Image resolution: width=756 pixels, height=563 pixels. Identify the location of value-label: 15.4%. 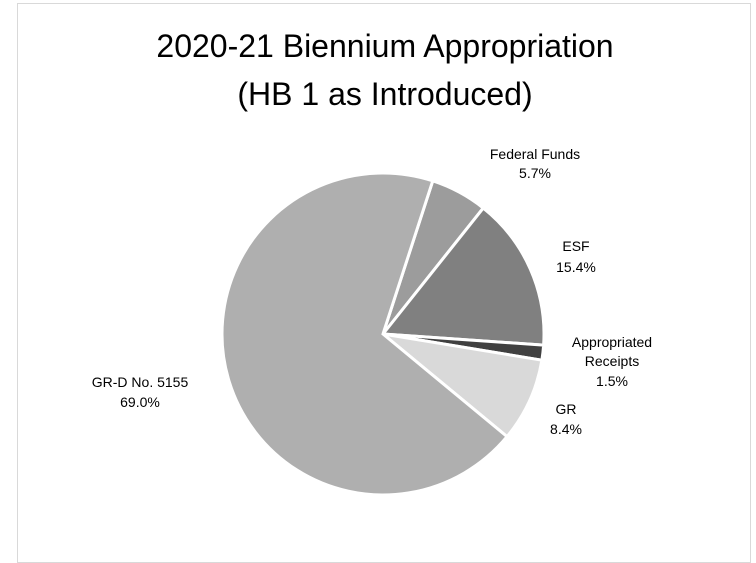
(576, 267).